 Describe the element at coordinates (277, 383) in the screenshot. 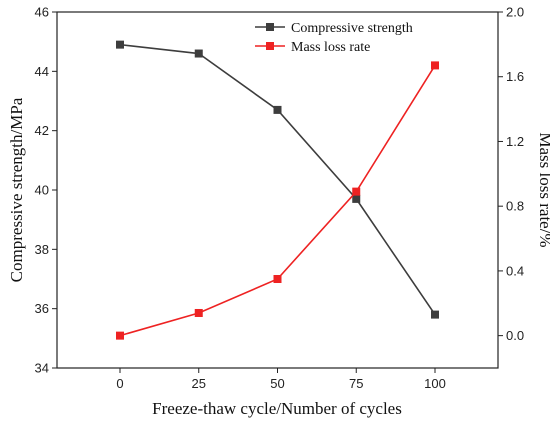

I see `x-tick-label: 50` at that location.